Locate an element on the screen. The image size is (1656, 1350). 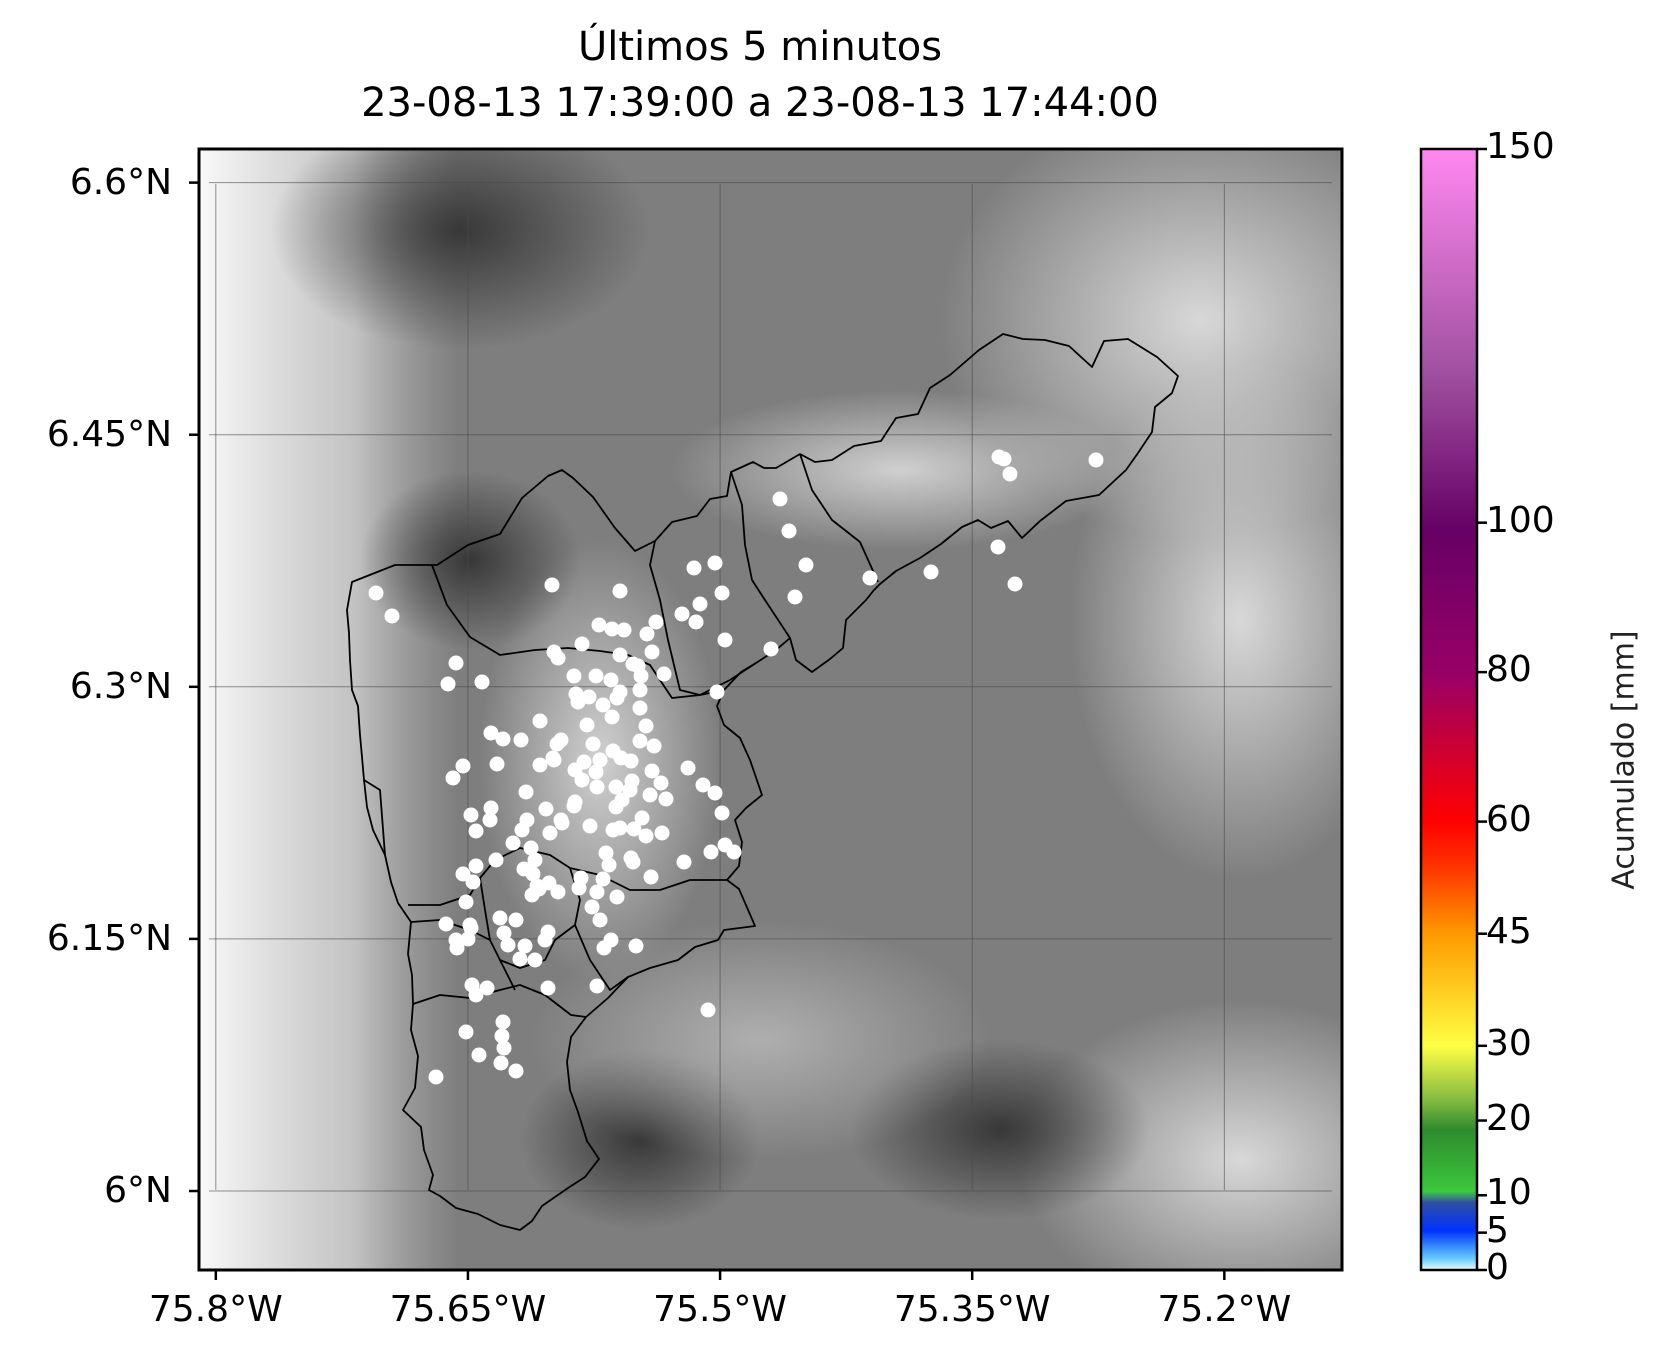
colorbar-tick-label: 45 is located at coordinates (1509, 931).